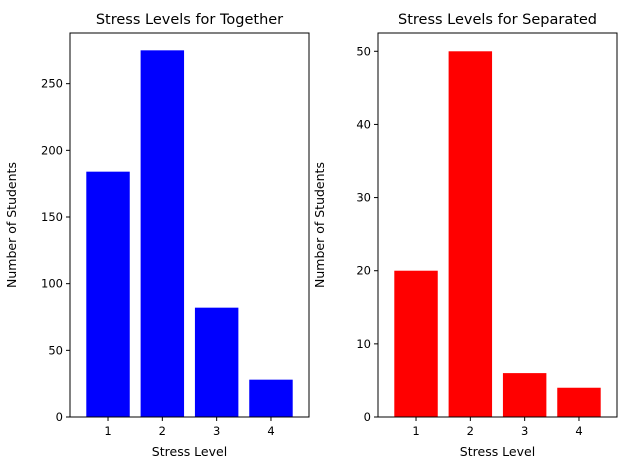 The height and width of the screenshot is (470, 630). Describe the element at coordinates (162, 431) in the screenshot. I see `x-tick-label-together-2: 2` at that location.